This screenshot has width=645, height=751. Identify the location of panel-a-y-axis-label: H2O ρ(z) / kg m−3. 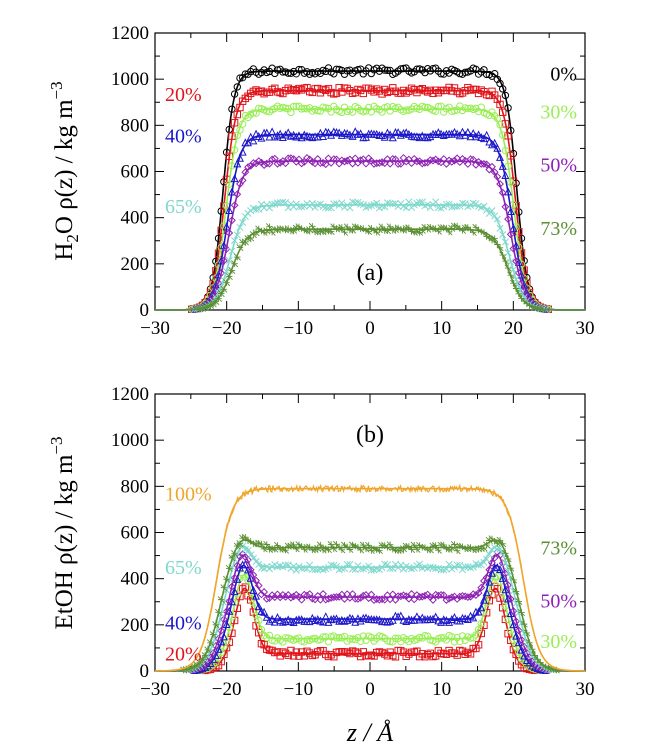
(64, 170).